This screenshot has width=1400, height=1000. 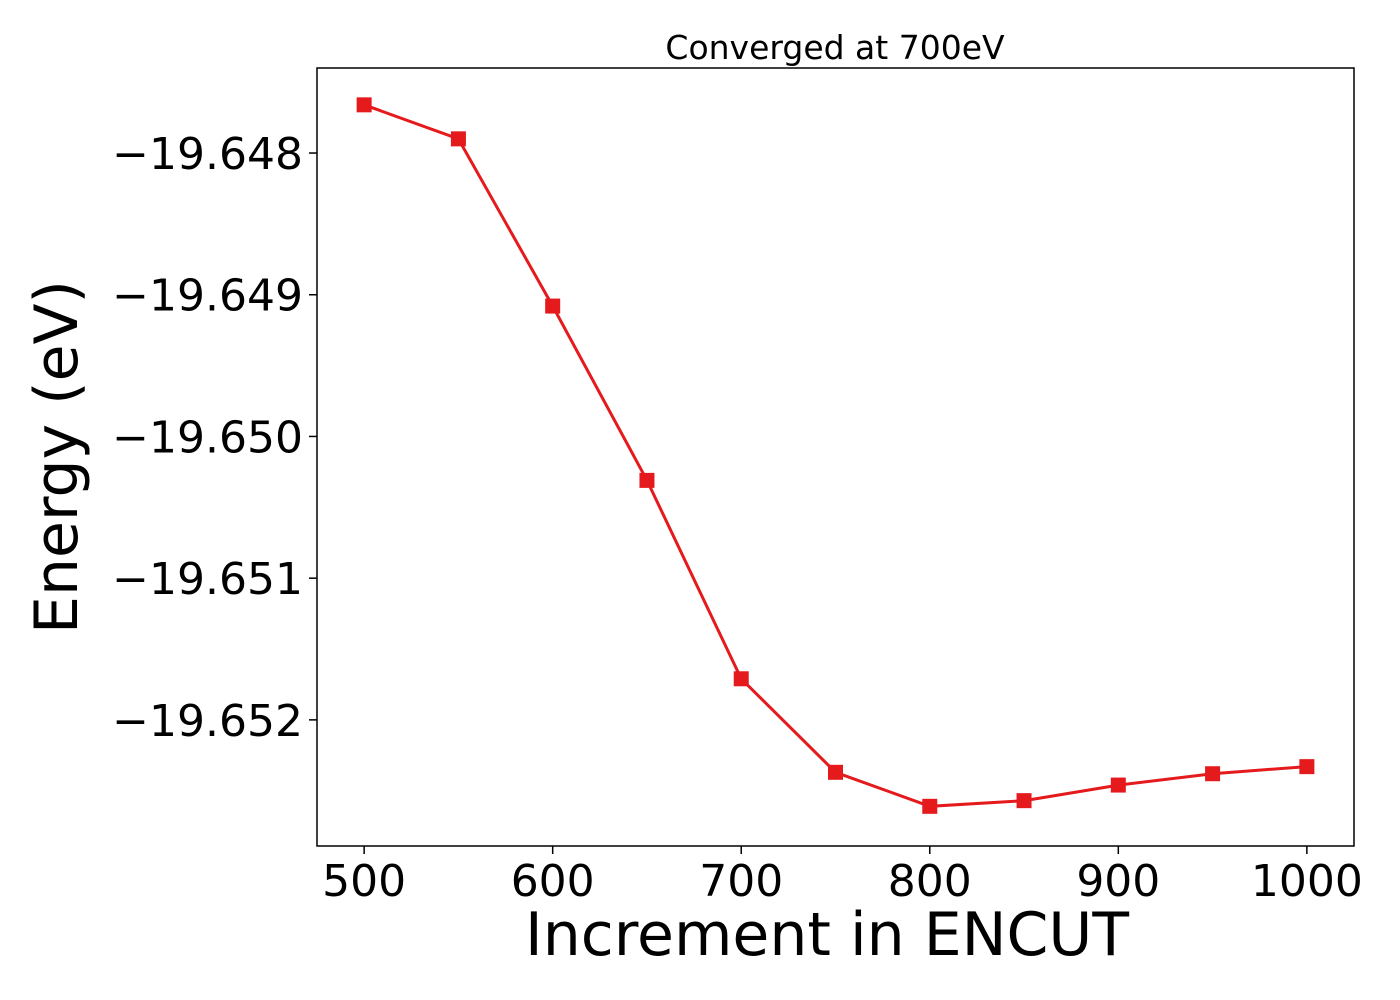 I want to click on x-tick-label: 800, so click(x=930, y=881).